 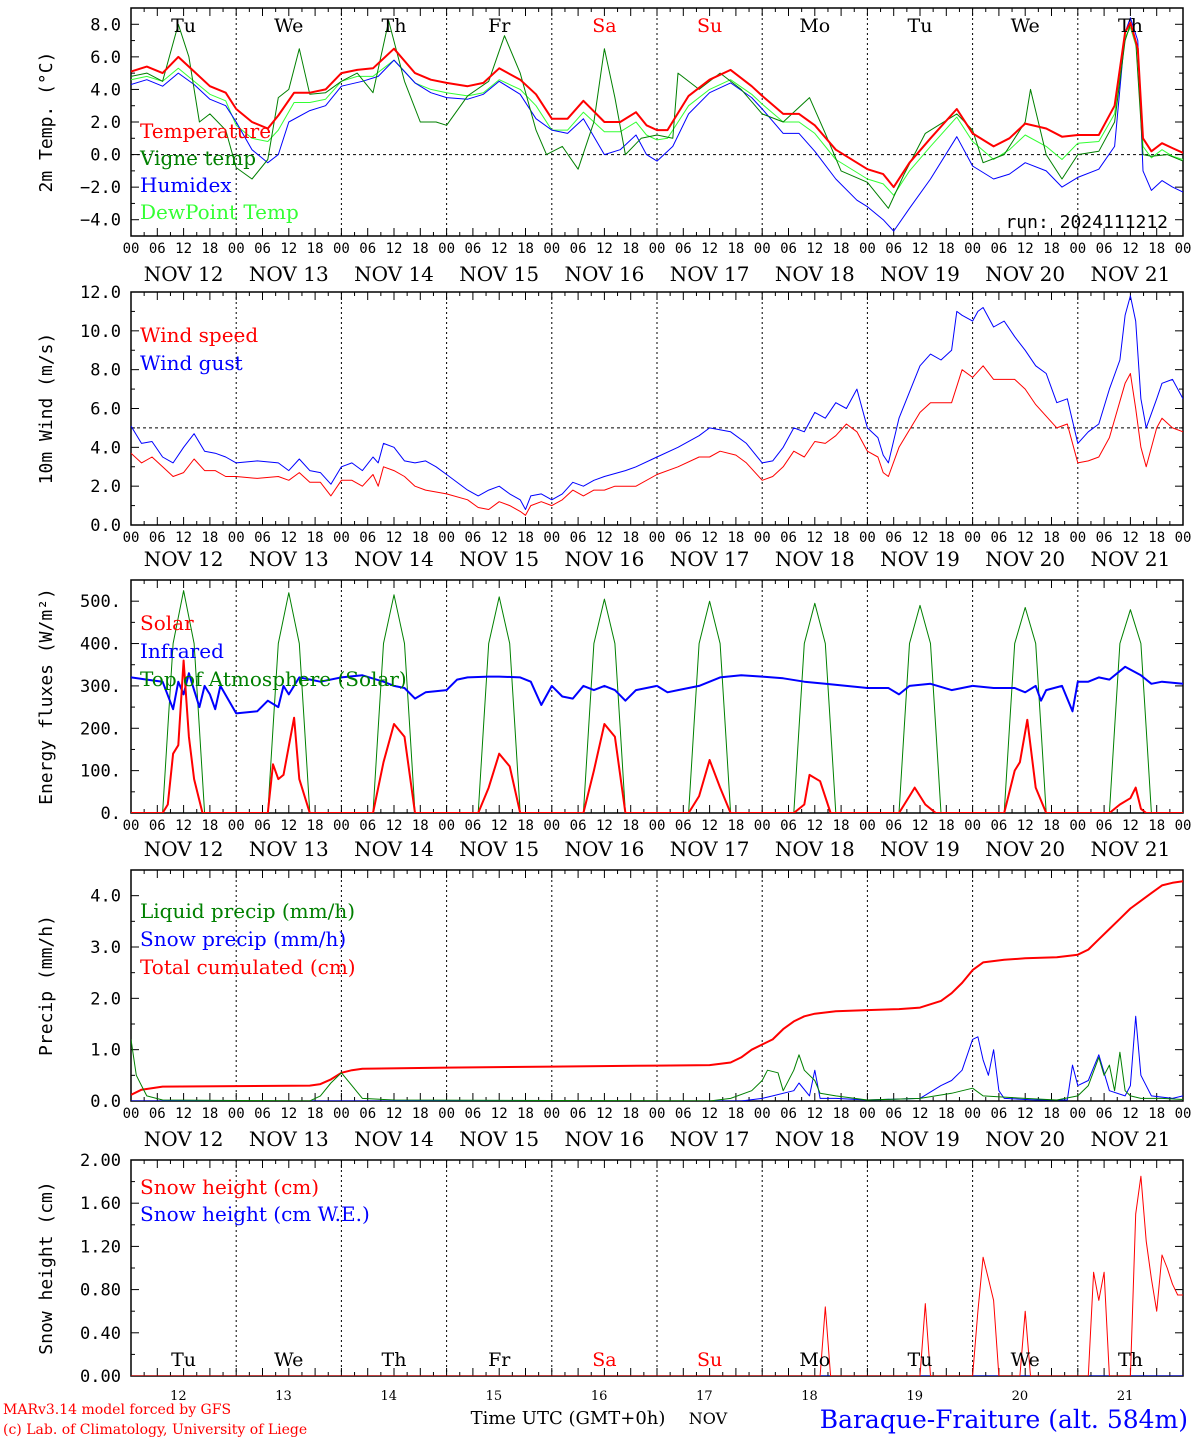 I want to click on y-tick-label: 4.0, so click(x=105, y=90).